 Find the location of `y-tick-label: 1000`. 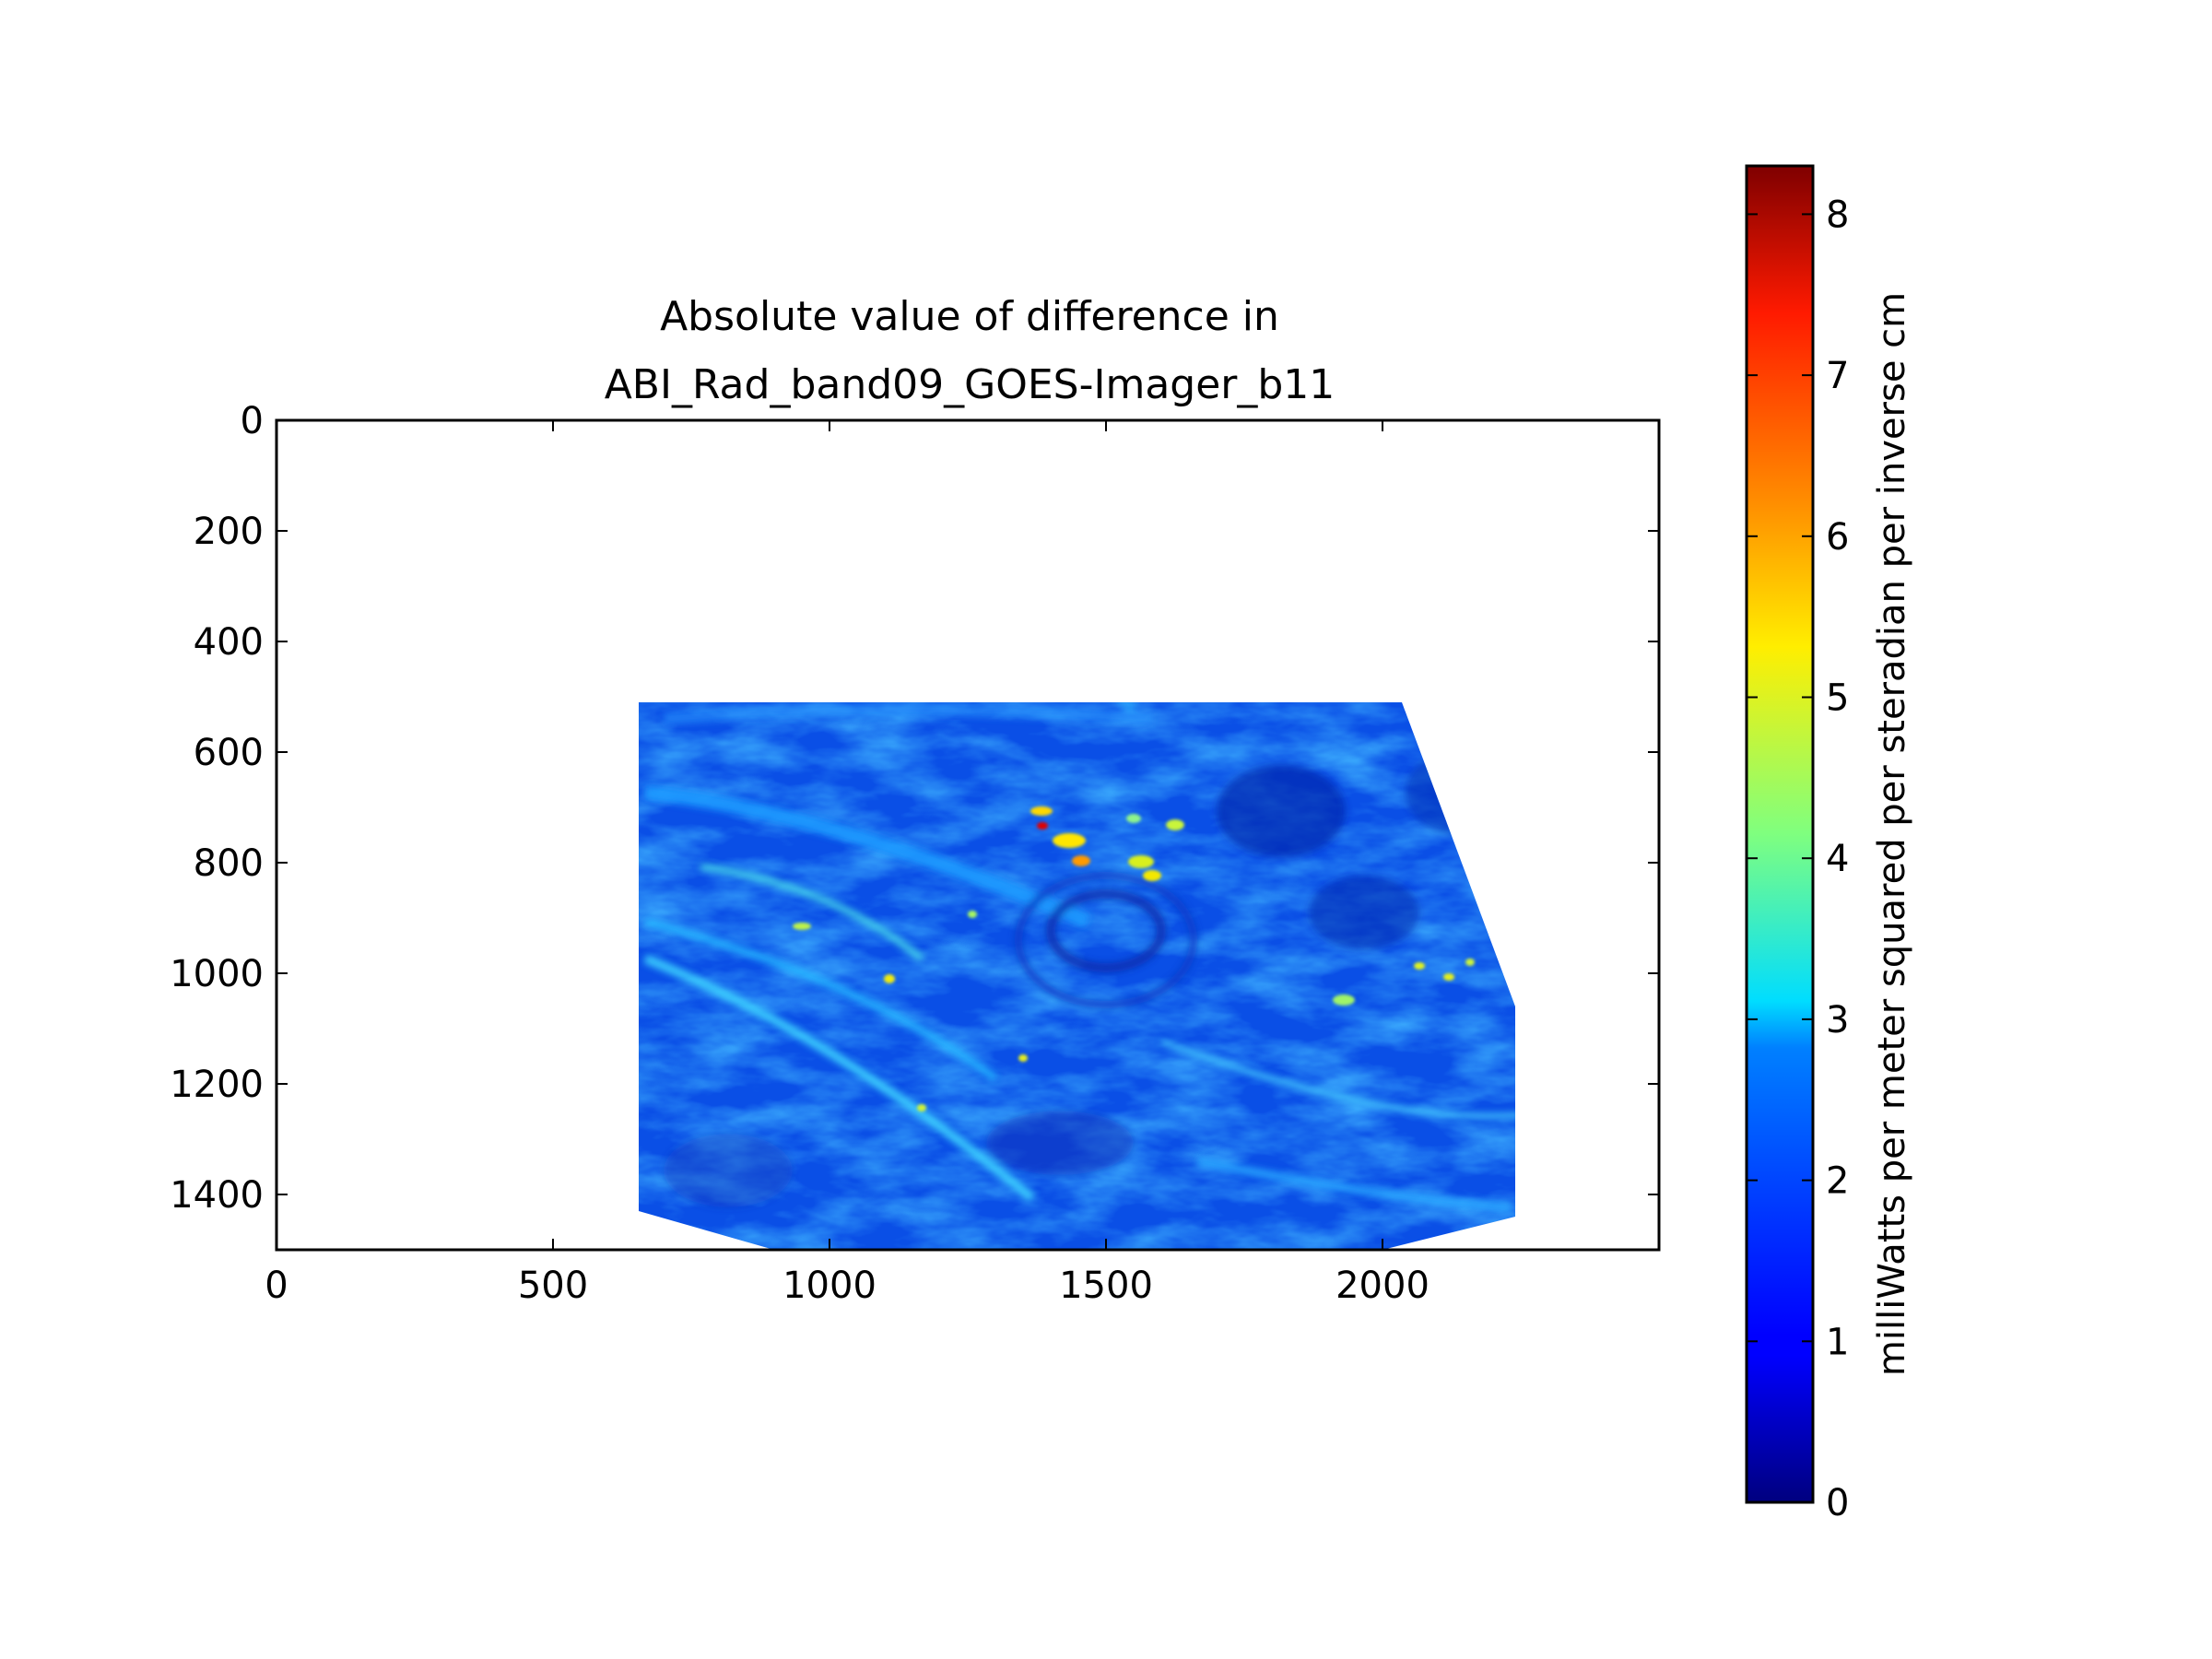

y-tick-label: 1000 is located at coordinates (217, 974).